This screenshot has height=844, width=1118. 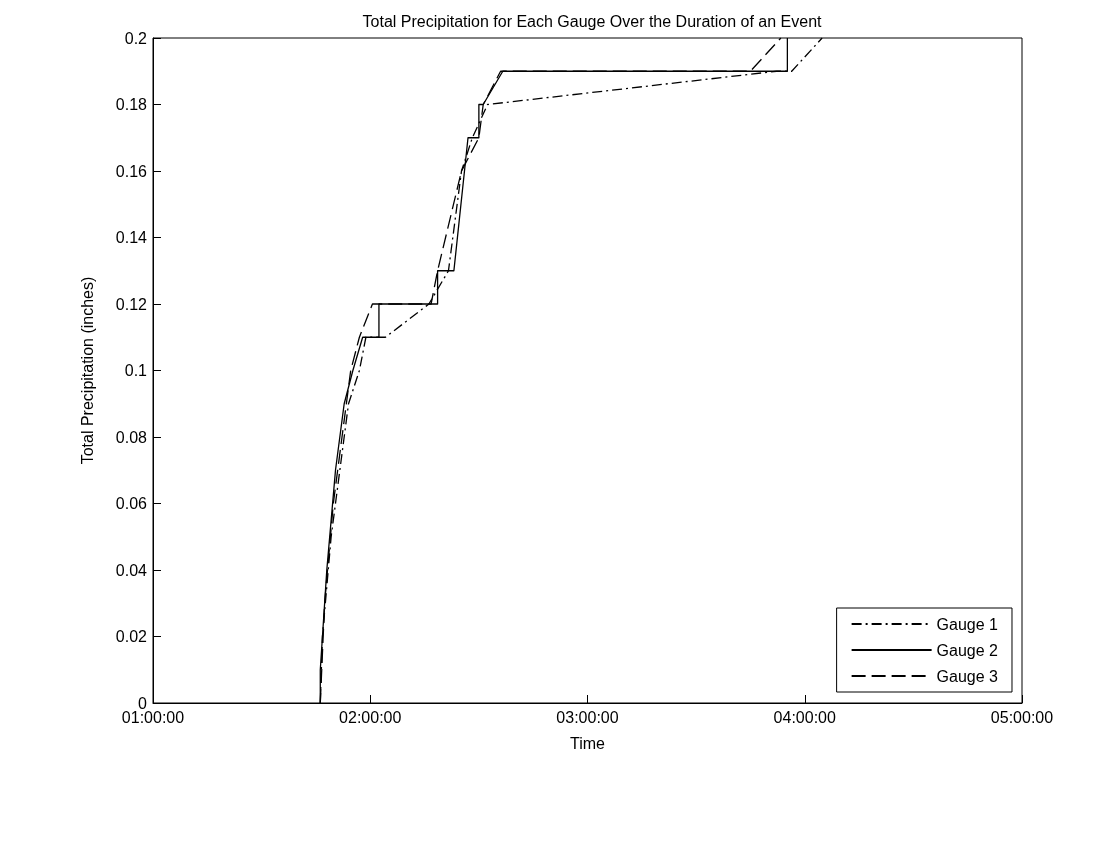 What do you see at coordinates (967, 676) in the screenshot?
I see `legend-label: Gauge 3` at bounding box center [967, 676].